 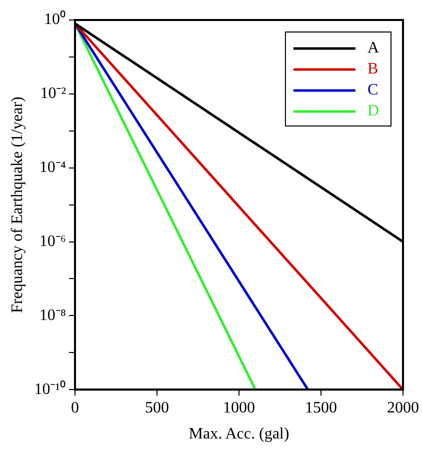 What do you see at coordinates (17, 204) in the screenshot?
I see `y-axis-title: Frequancy of Earthquake (1/year)` at bounding box center [17, 204].